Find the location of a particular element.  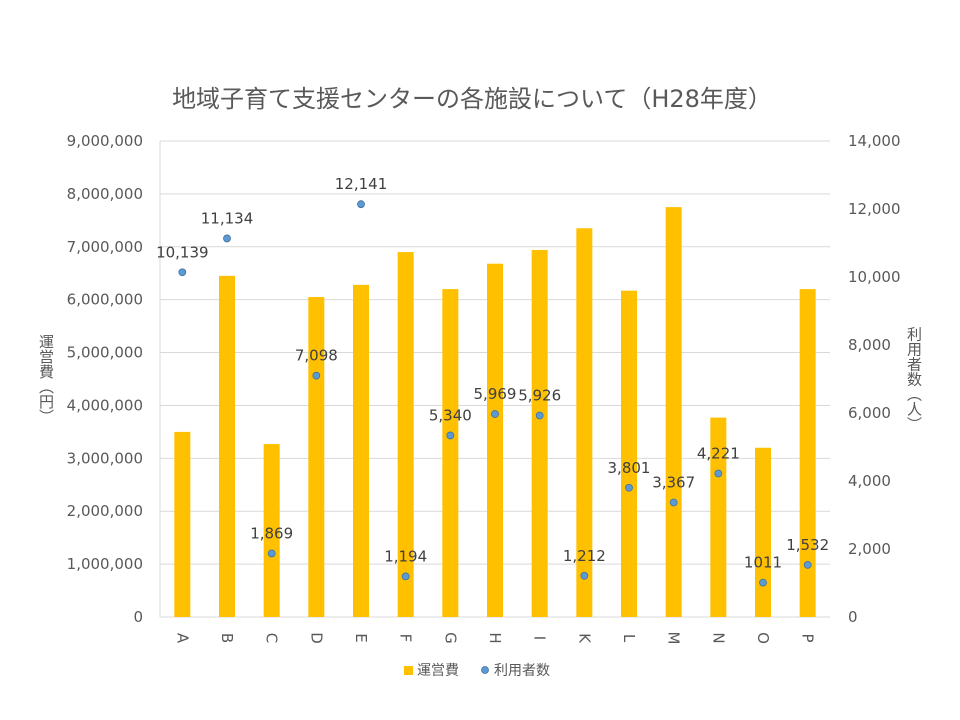

point-L is located at coordinates (629, 487).